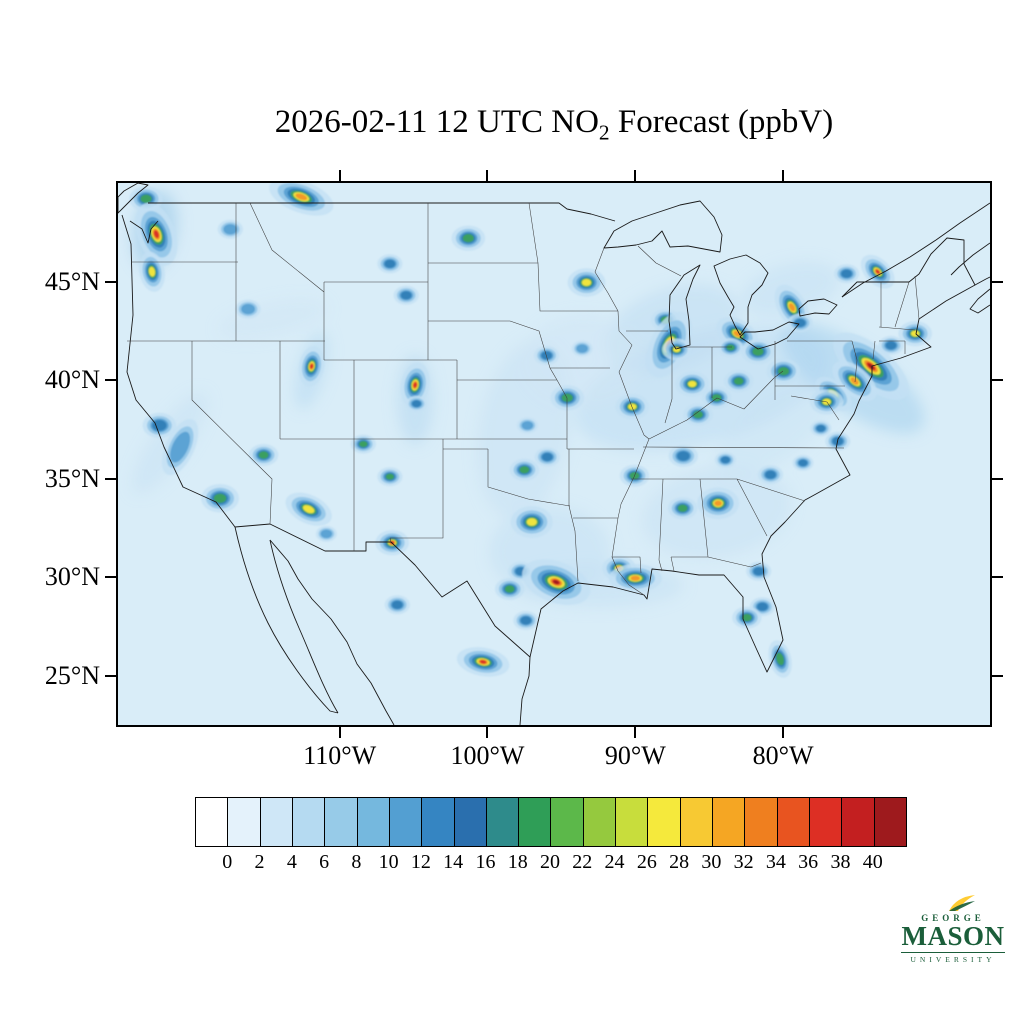 This screenshot has height=1024, width=1024. What do you see at coordinates (783, 755) in the screenshot?
I see `lon-tick-label: 80°W` at bounding box center [783, 755].